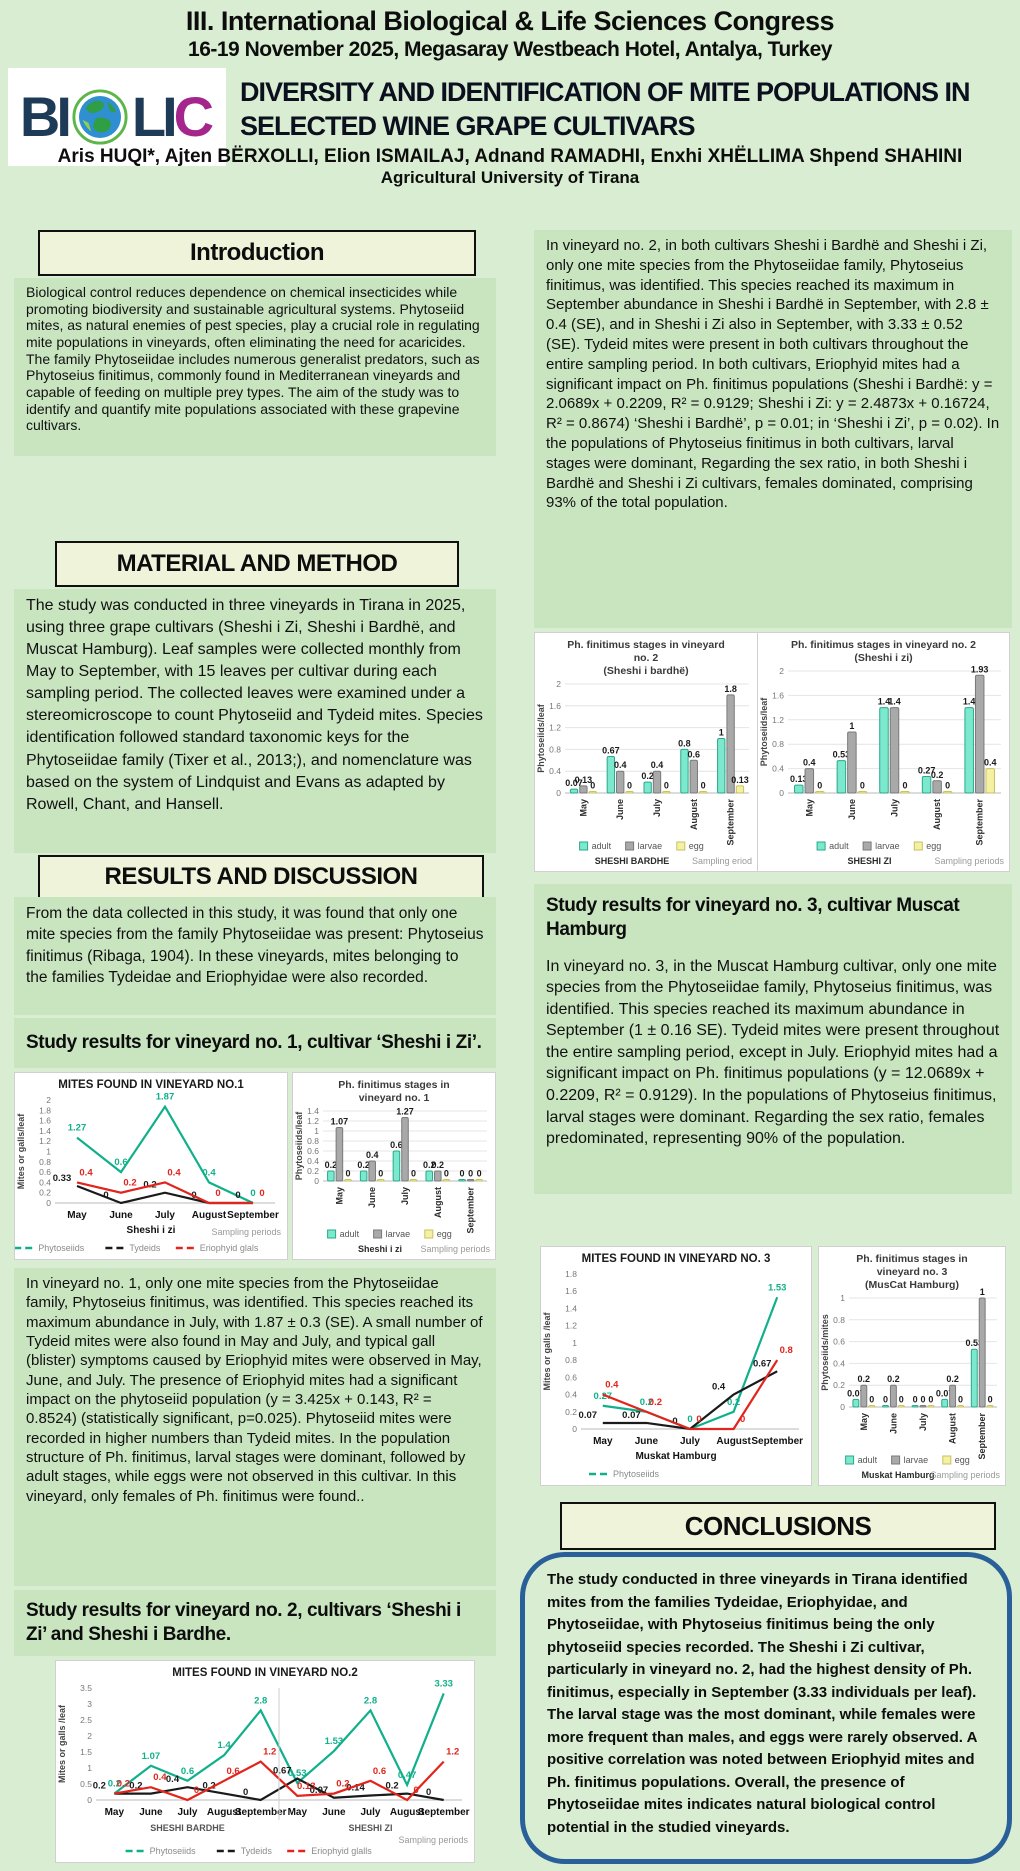  What do you see at coordinates (602, 846) in the screenshot?
I see `svg-text: adult` at bounding box center [602, 846].